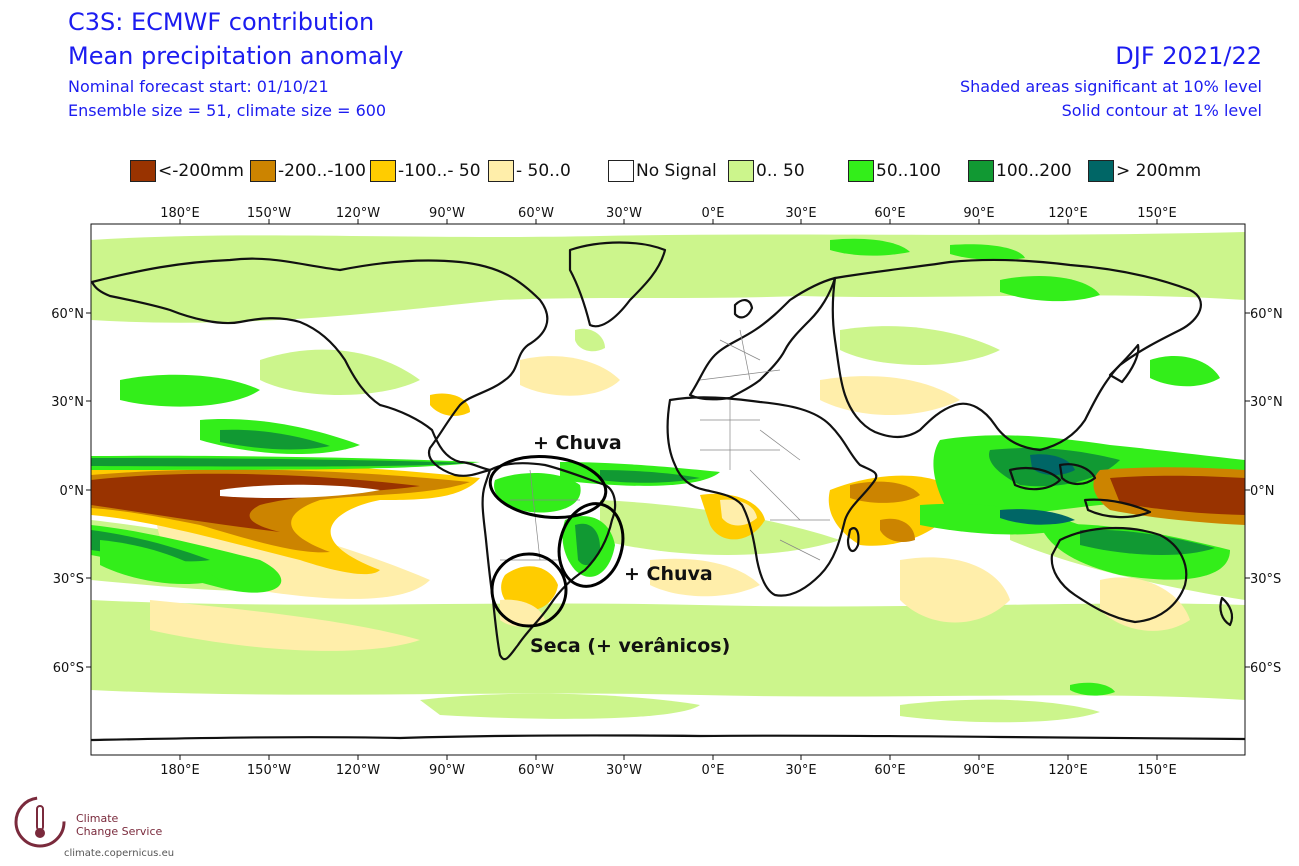 This screenshot has height=866, width=1299. I want to click on legend-item: 100..200, so click(1020, 171).